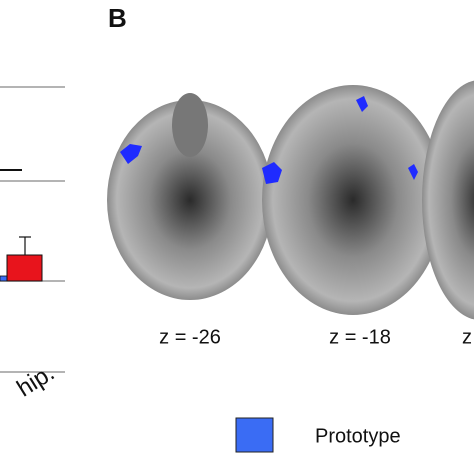 The width and height of the screenshot is (474, 474). What do you see at coordinates (360, 337) in the screenshot?
I see `slice-label: z = -18` at bounding box center [360, 337].